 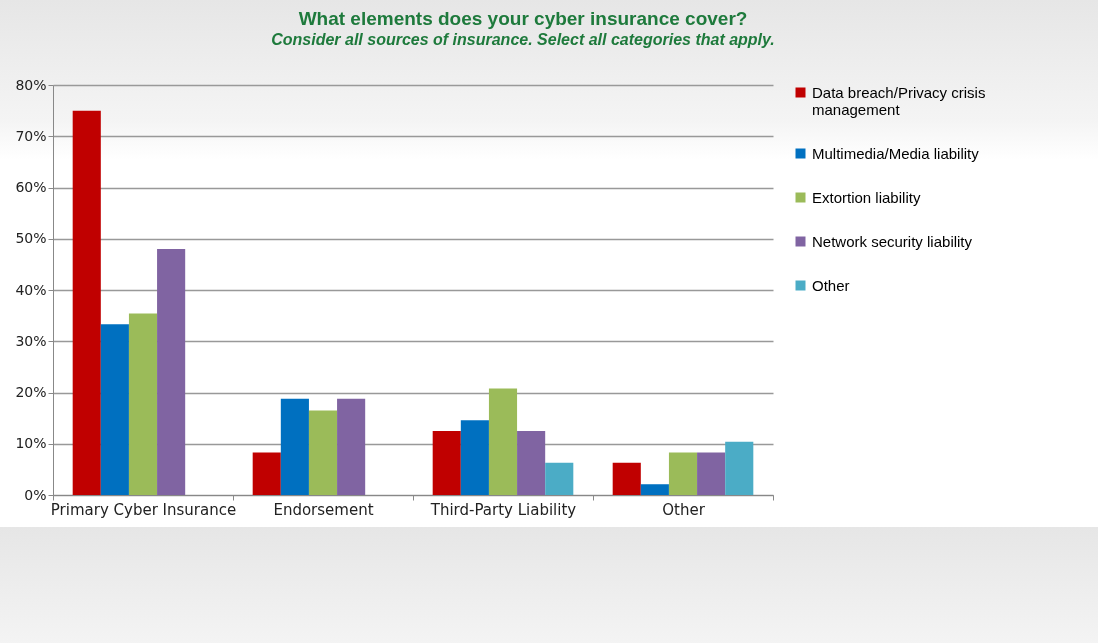 I want to click on y-tick-label: 30%, so click(x=31, y=340).